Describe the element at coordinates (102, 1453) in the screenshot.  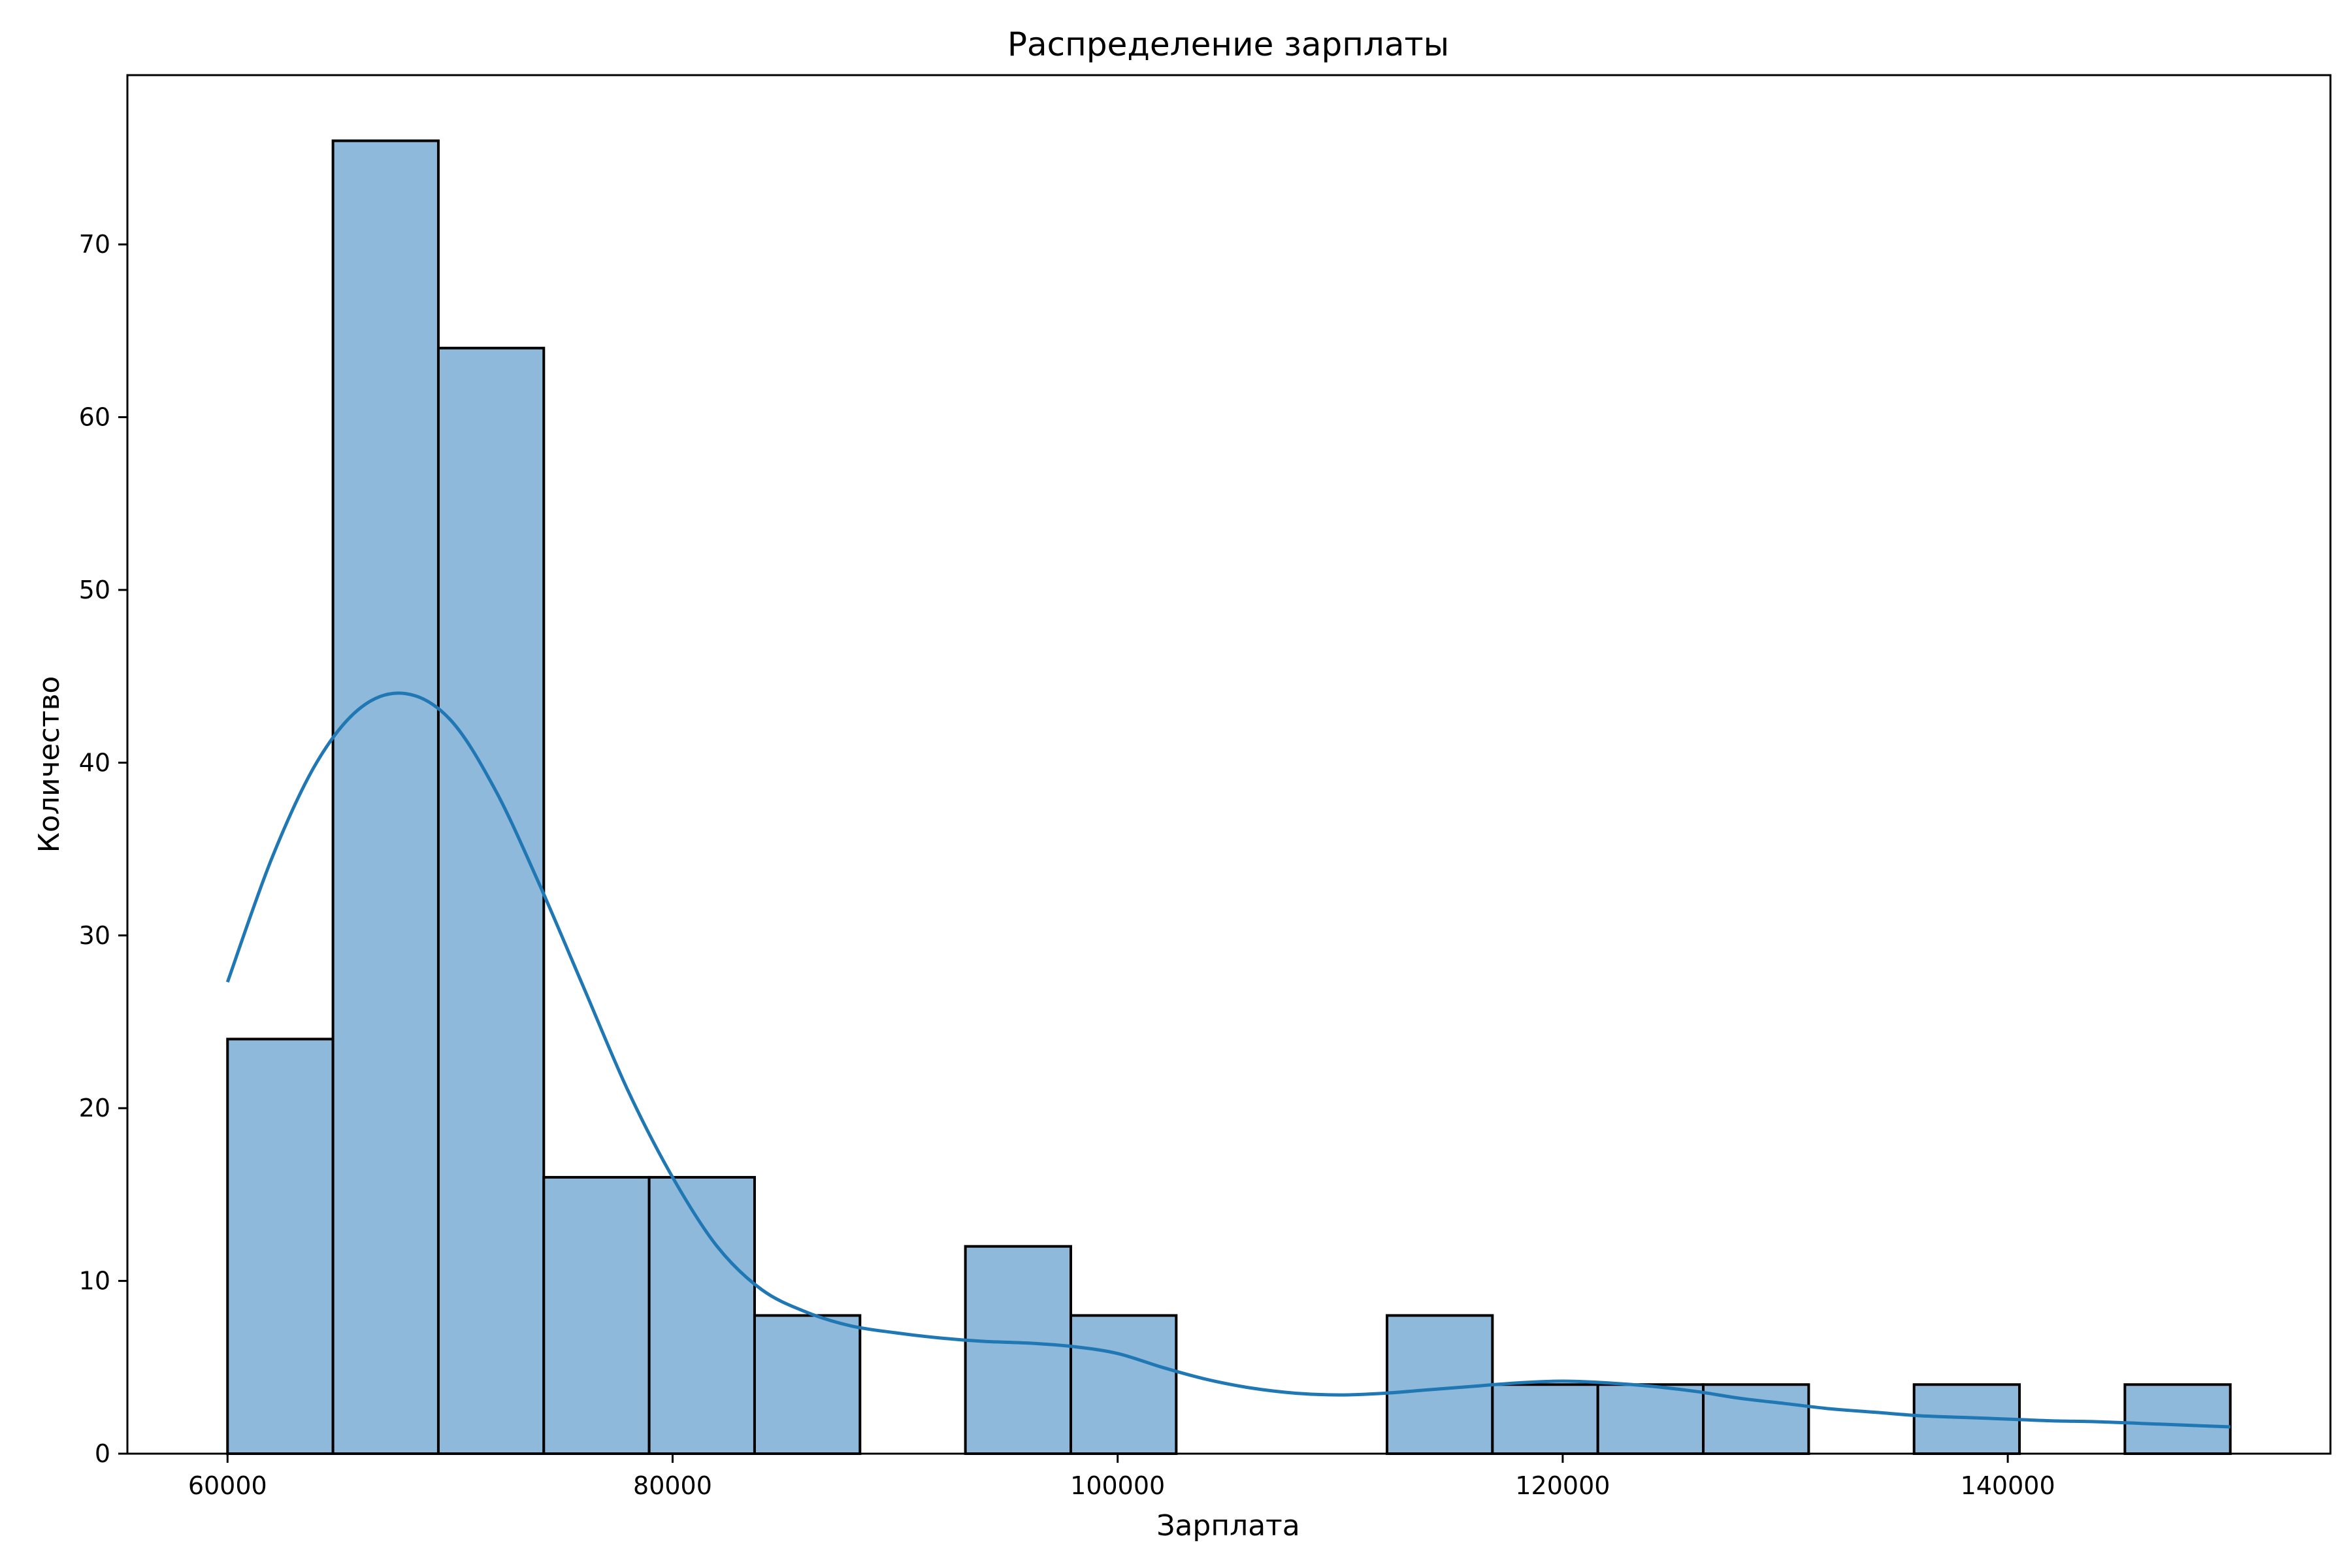
I see `y-tick-label: 0` at that location.